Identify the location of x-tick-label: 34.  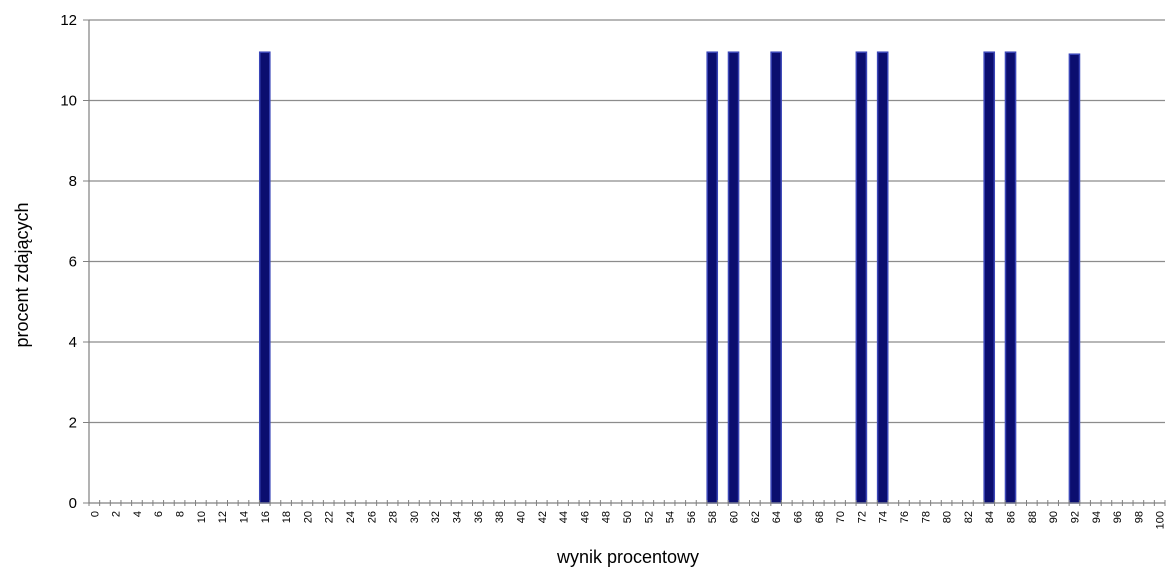
(458, 517).